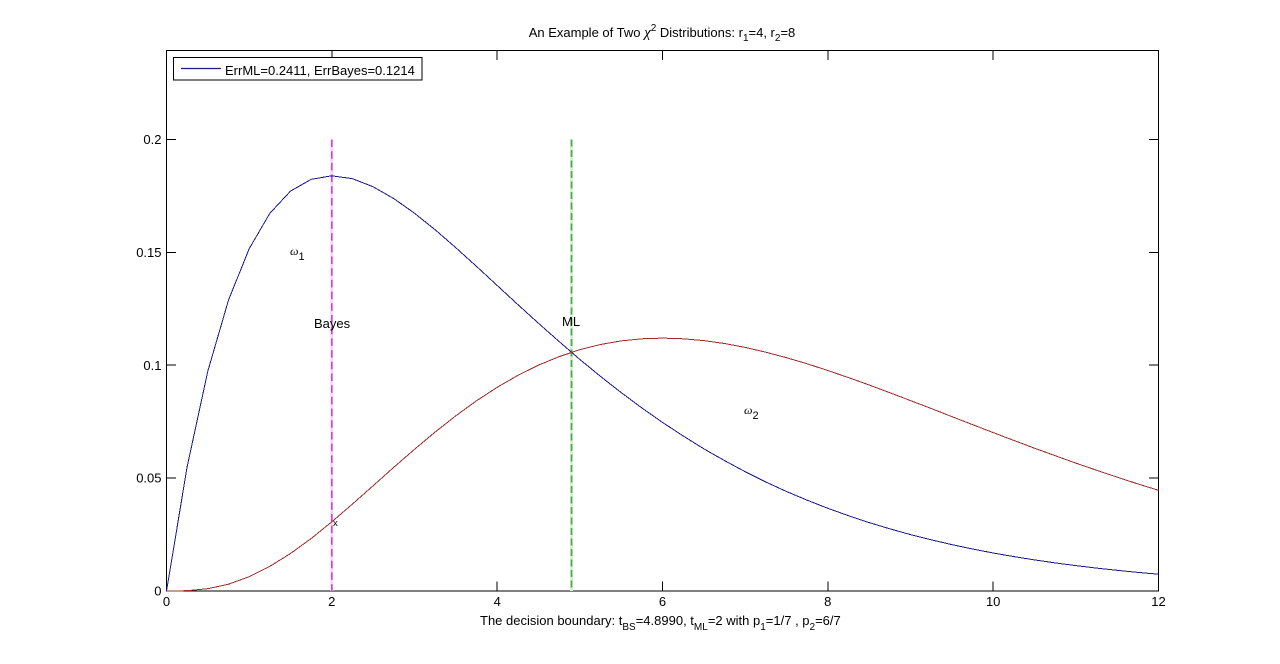 The height and width of the screenshot is (664, 1280). What do you see at coordinates (993, 601) in the screenshot?
I see `svg-text: 10` at bounding box center [993, 601].